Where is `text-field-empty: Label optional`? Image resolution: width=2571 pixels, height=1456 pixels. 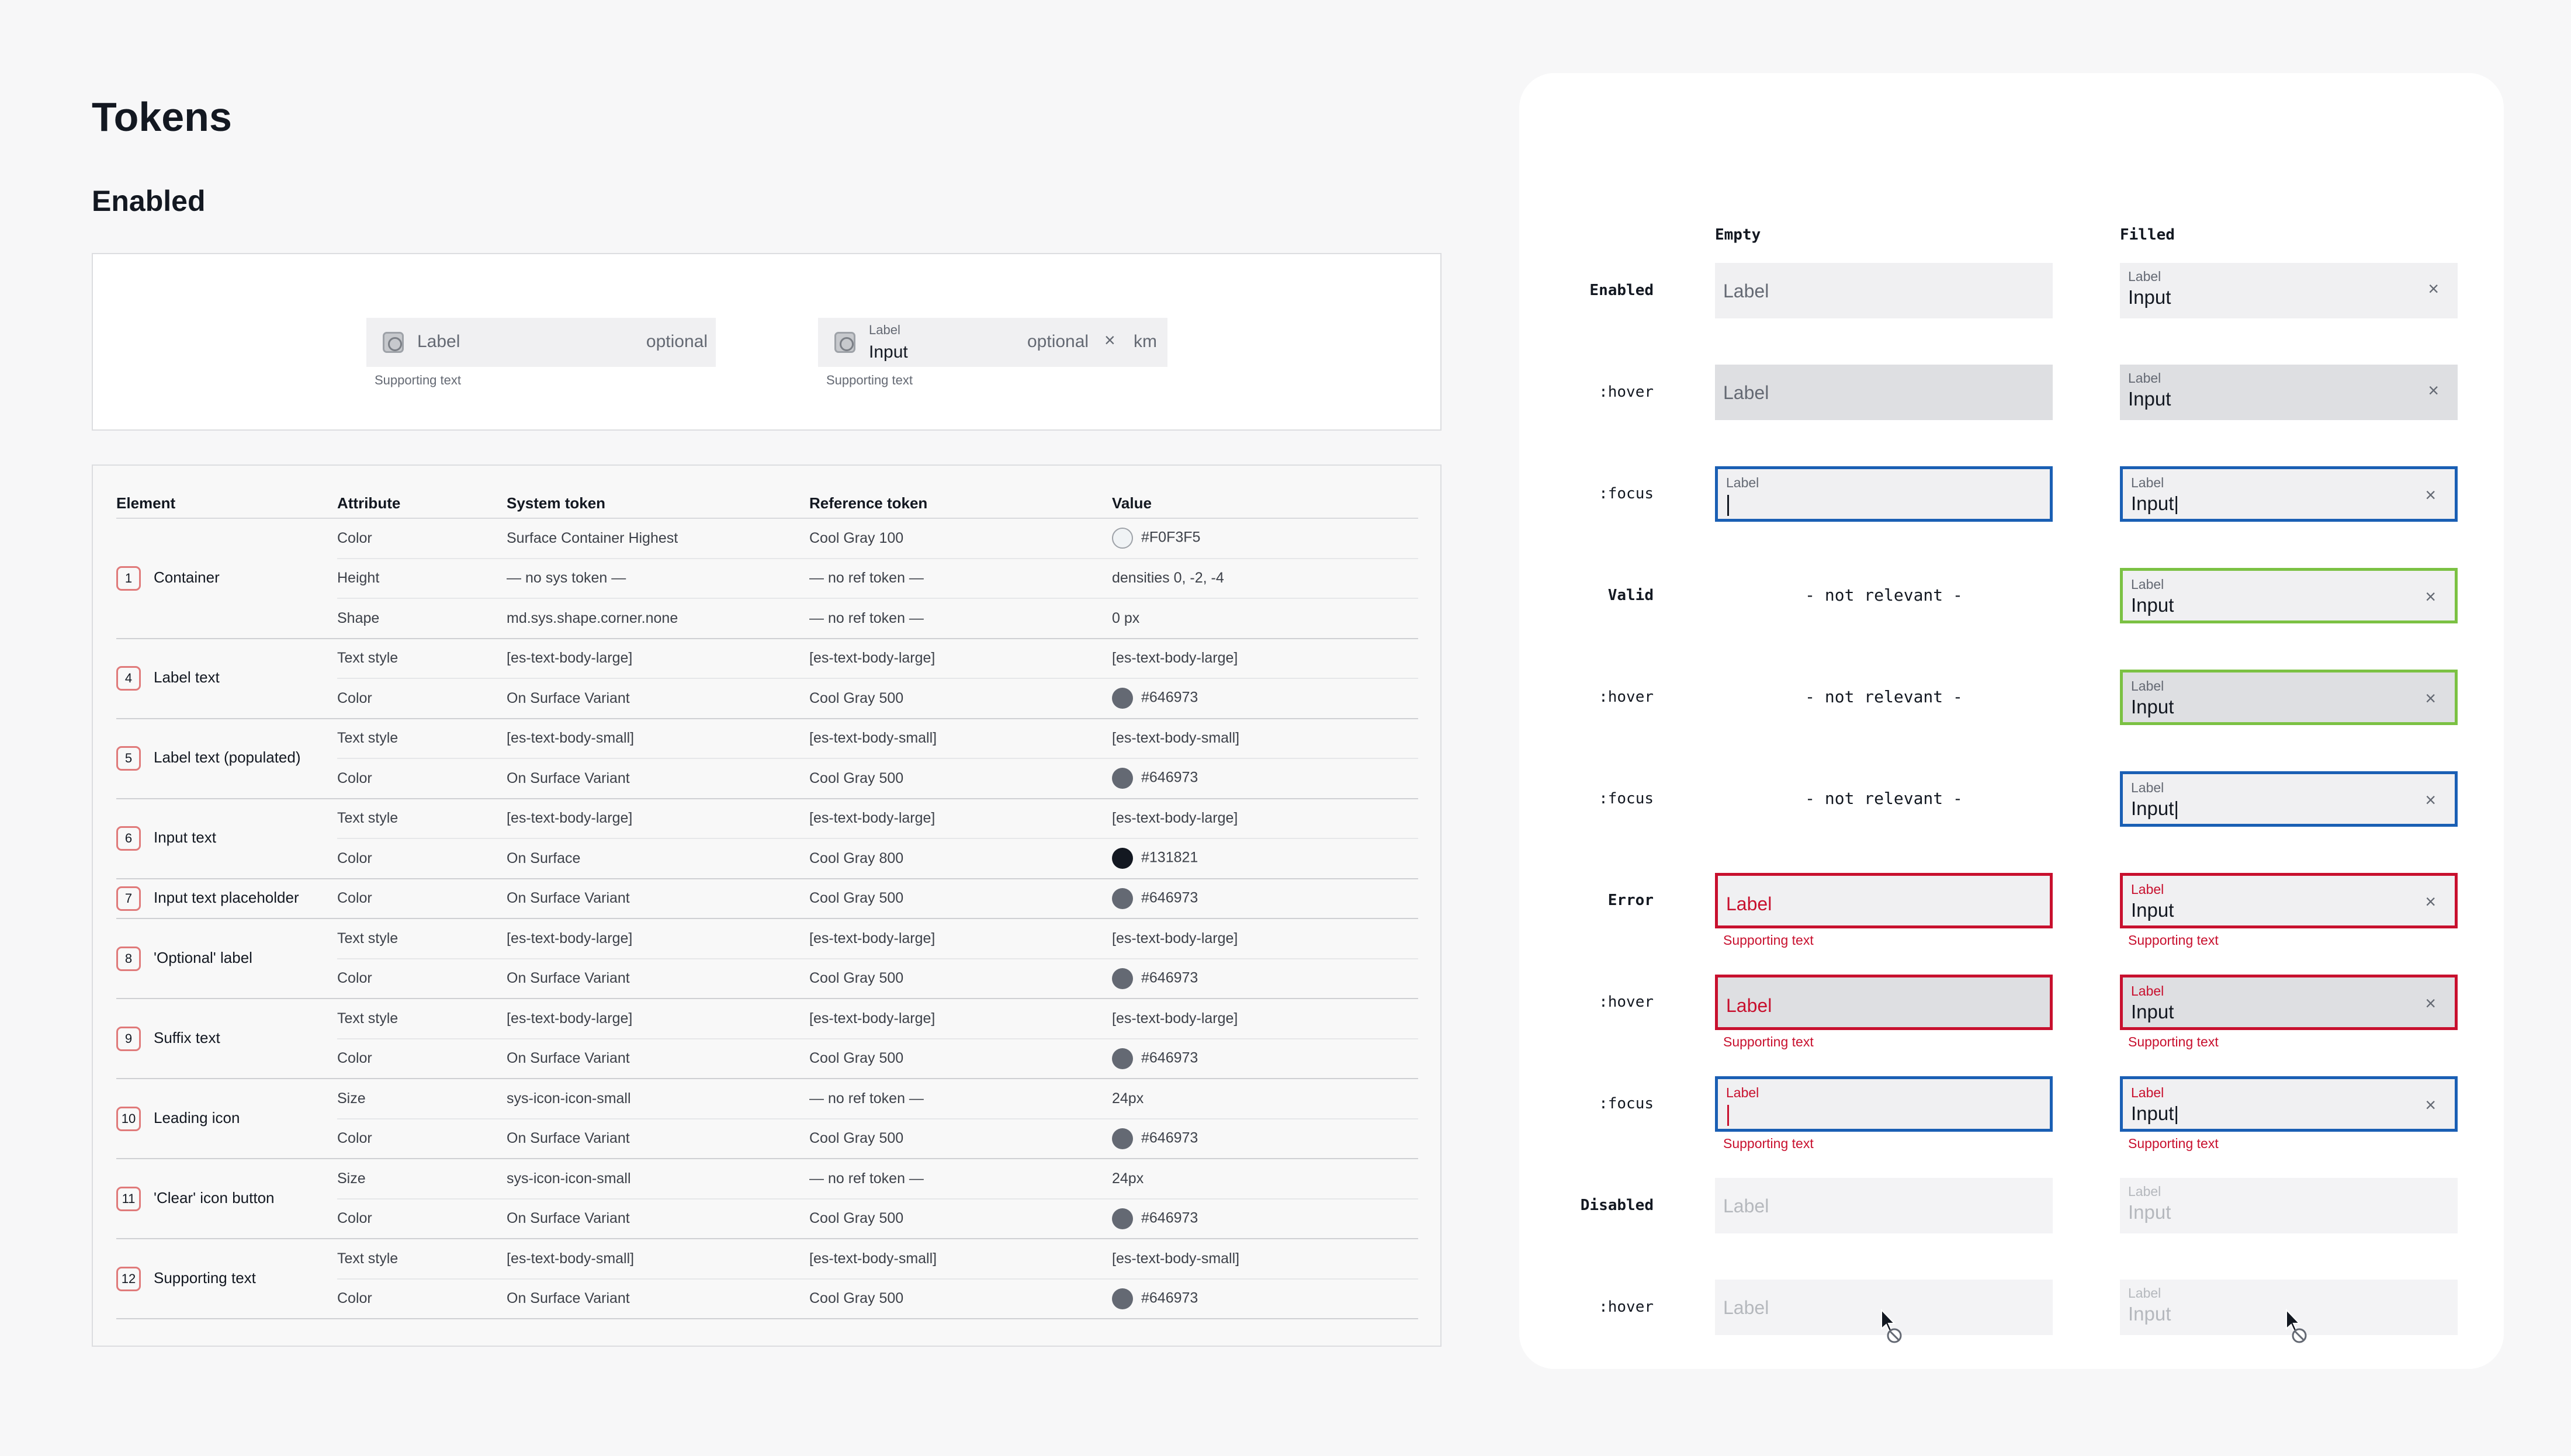
text-field-empty: Label optional is located at coordinates (541, 342).